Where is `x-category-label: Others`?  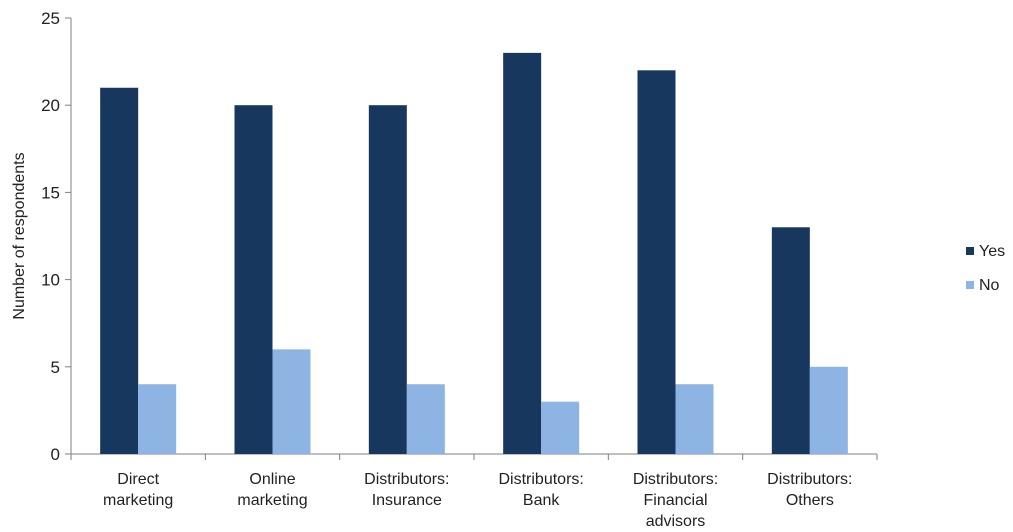
x-category-label: Others is located at coordinates (810, 500).